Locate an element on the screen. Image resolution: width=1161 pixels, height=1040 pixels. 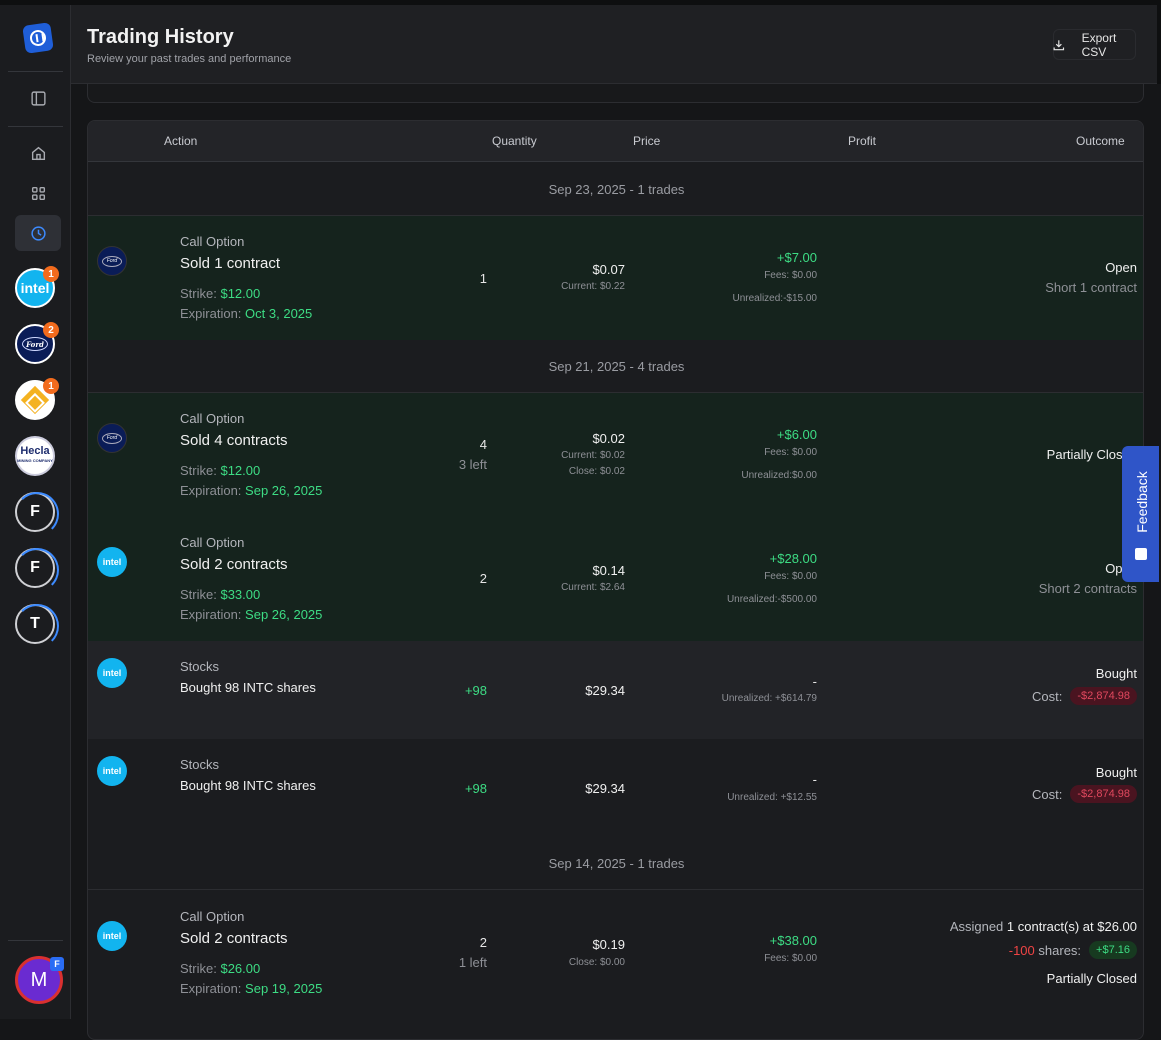
outcome-detail: Short 1 contract is located at coordinates (1091, 287).